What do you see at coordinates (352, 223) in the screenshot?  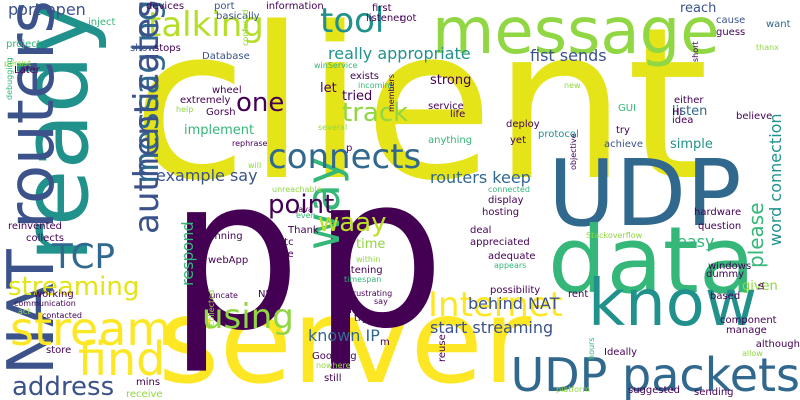 I see `word-waay: waay` at bounding box center [352, 223].